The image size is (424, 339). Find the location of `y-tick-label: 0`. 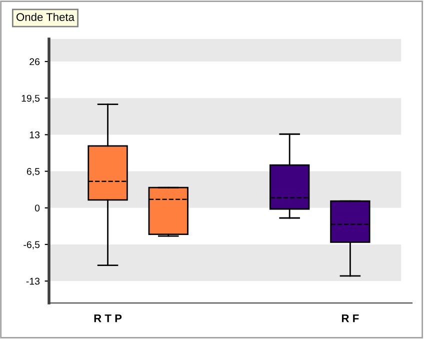

y-tick-label: 0 is located at coordinates (37, 208).